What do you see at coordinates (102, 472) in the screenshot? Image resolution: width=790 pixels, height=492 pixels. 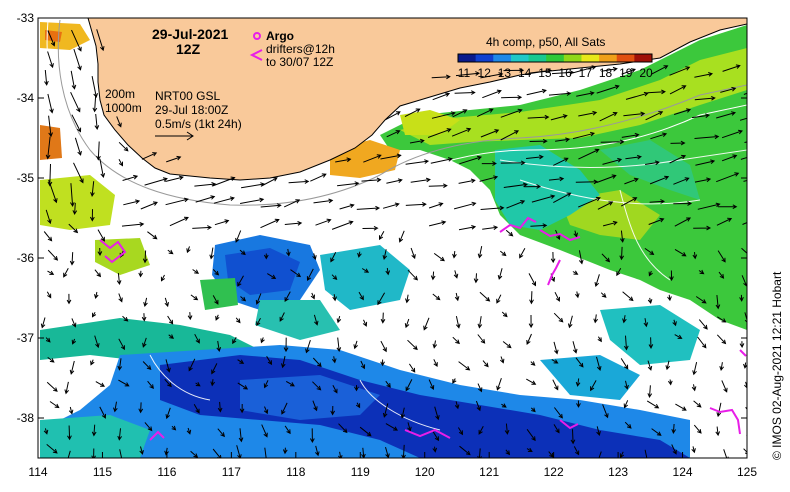 I see `lon-tick-label: 115` at bounding box center [102, 472].